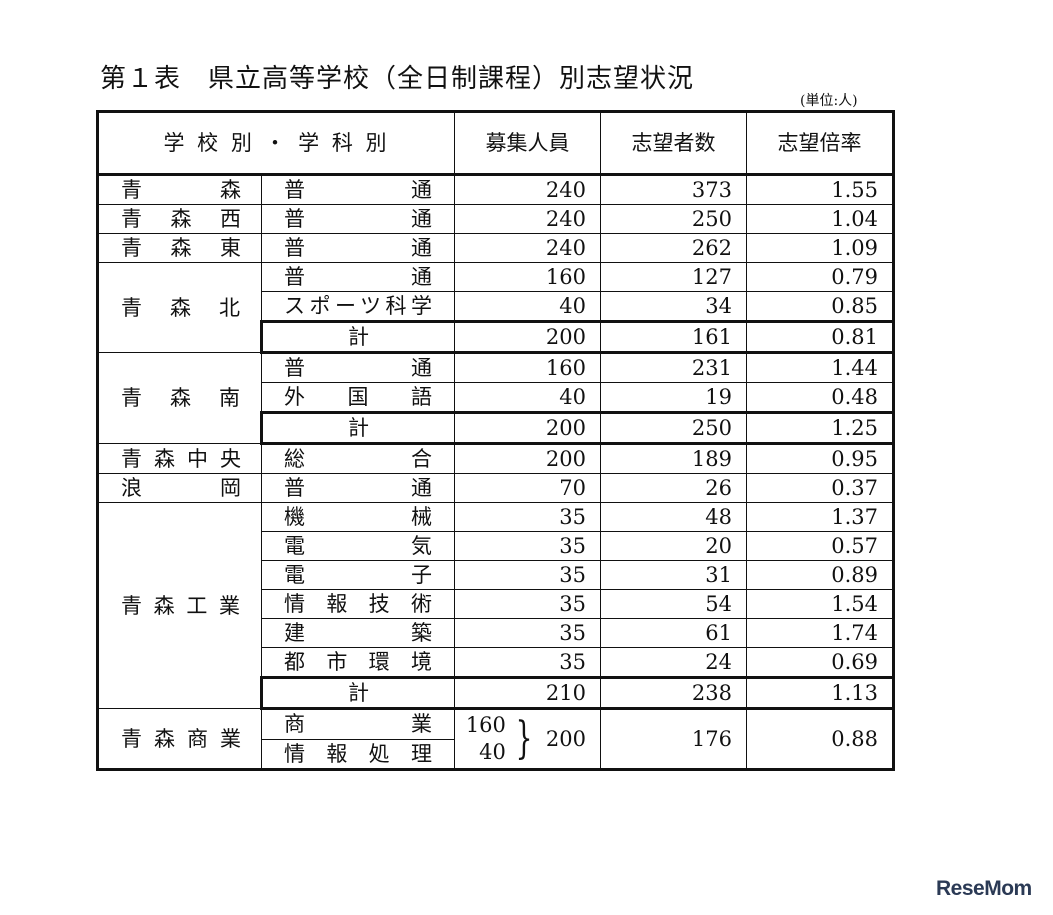 This screenshot has height=915, width=1053. I want to click on table-row: 青森南 普通 160 231 1.44, so click(495, 398).